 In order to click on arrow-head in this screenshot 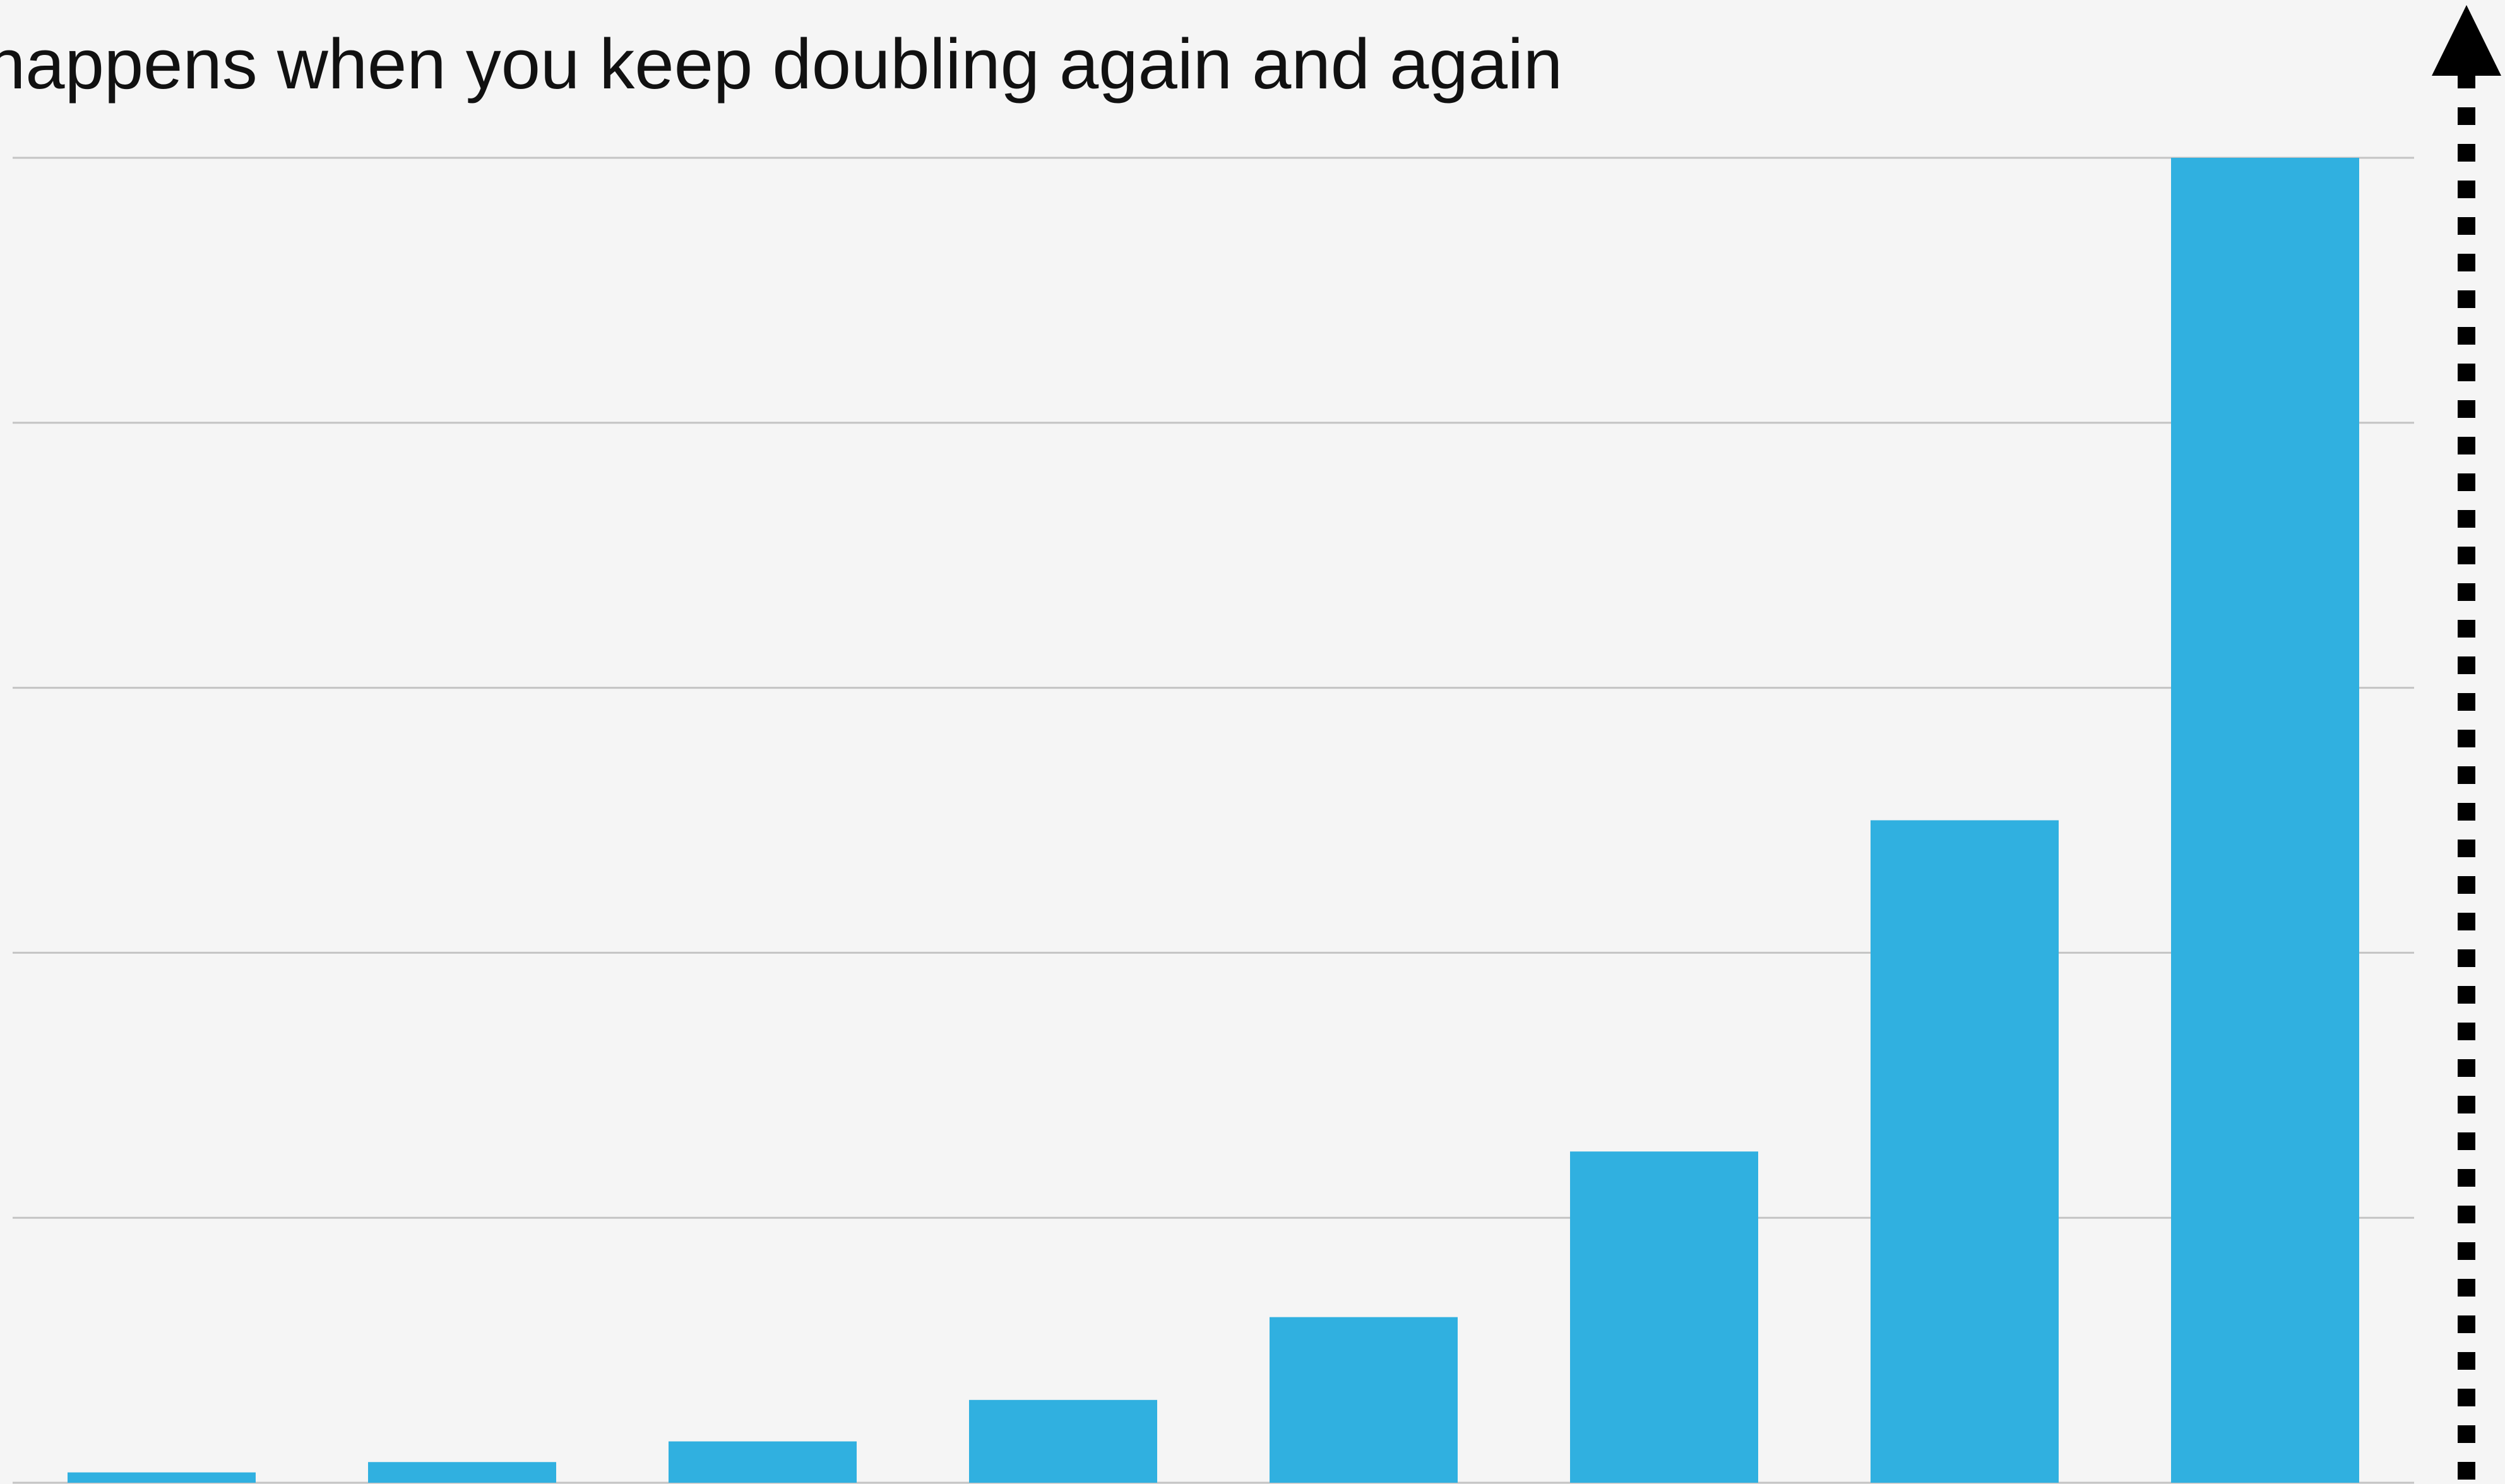, I will do `click(2467, 40)`.